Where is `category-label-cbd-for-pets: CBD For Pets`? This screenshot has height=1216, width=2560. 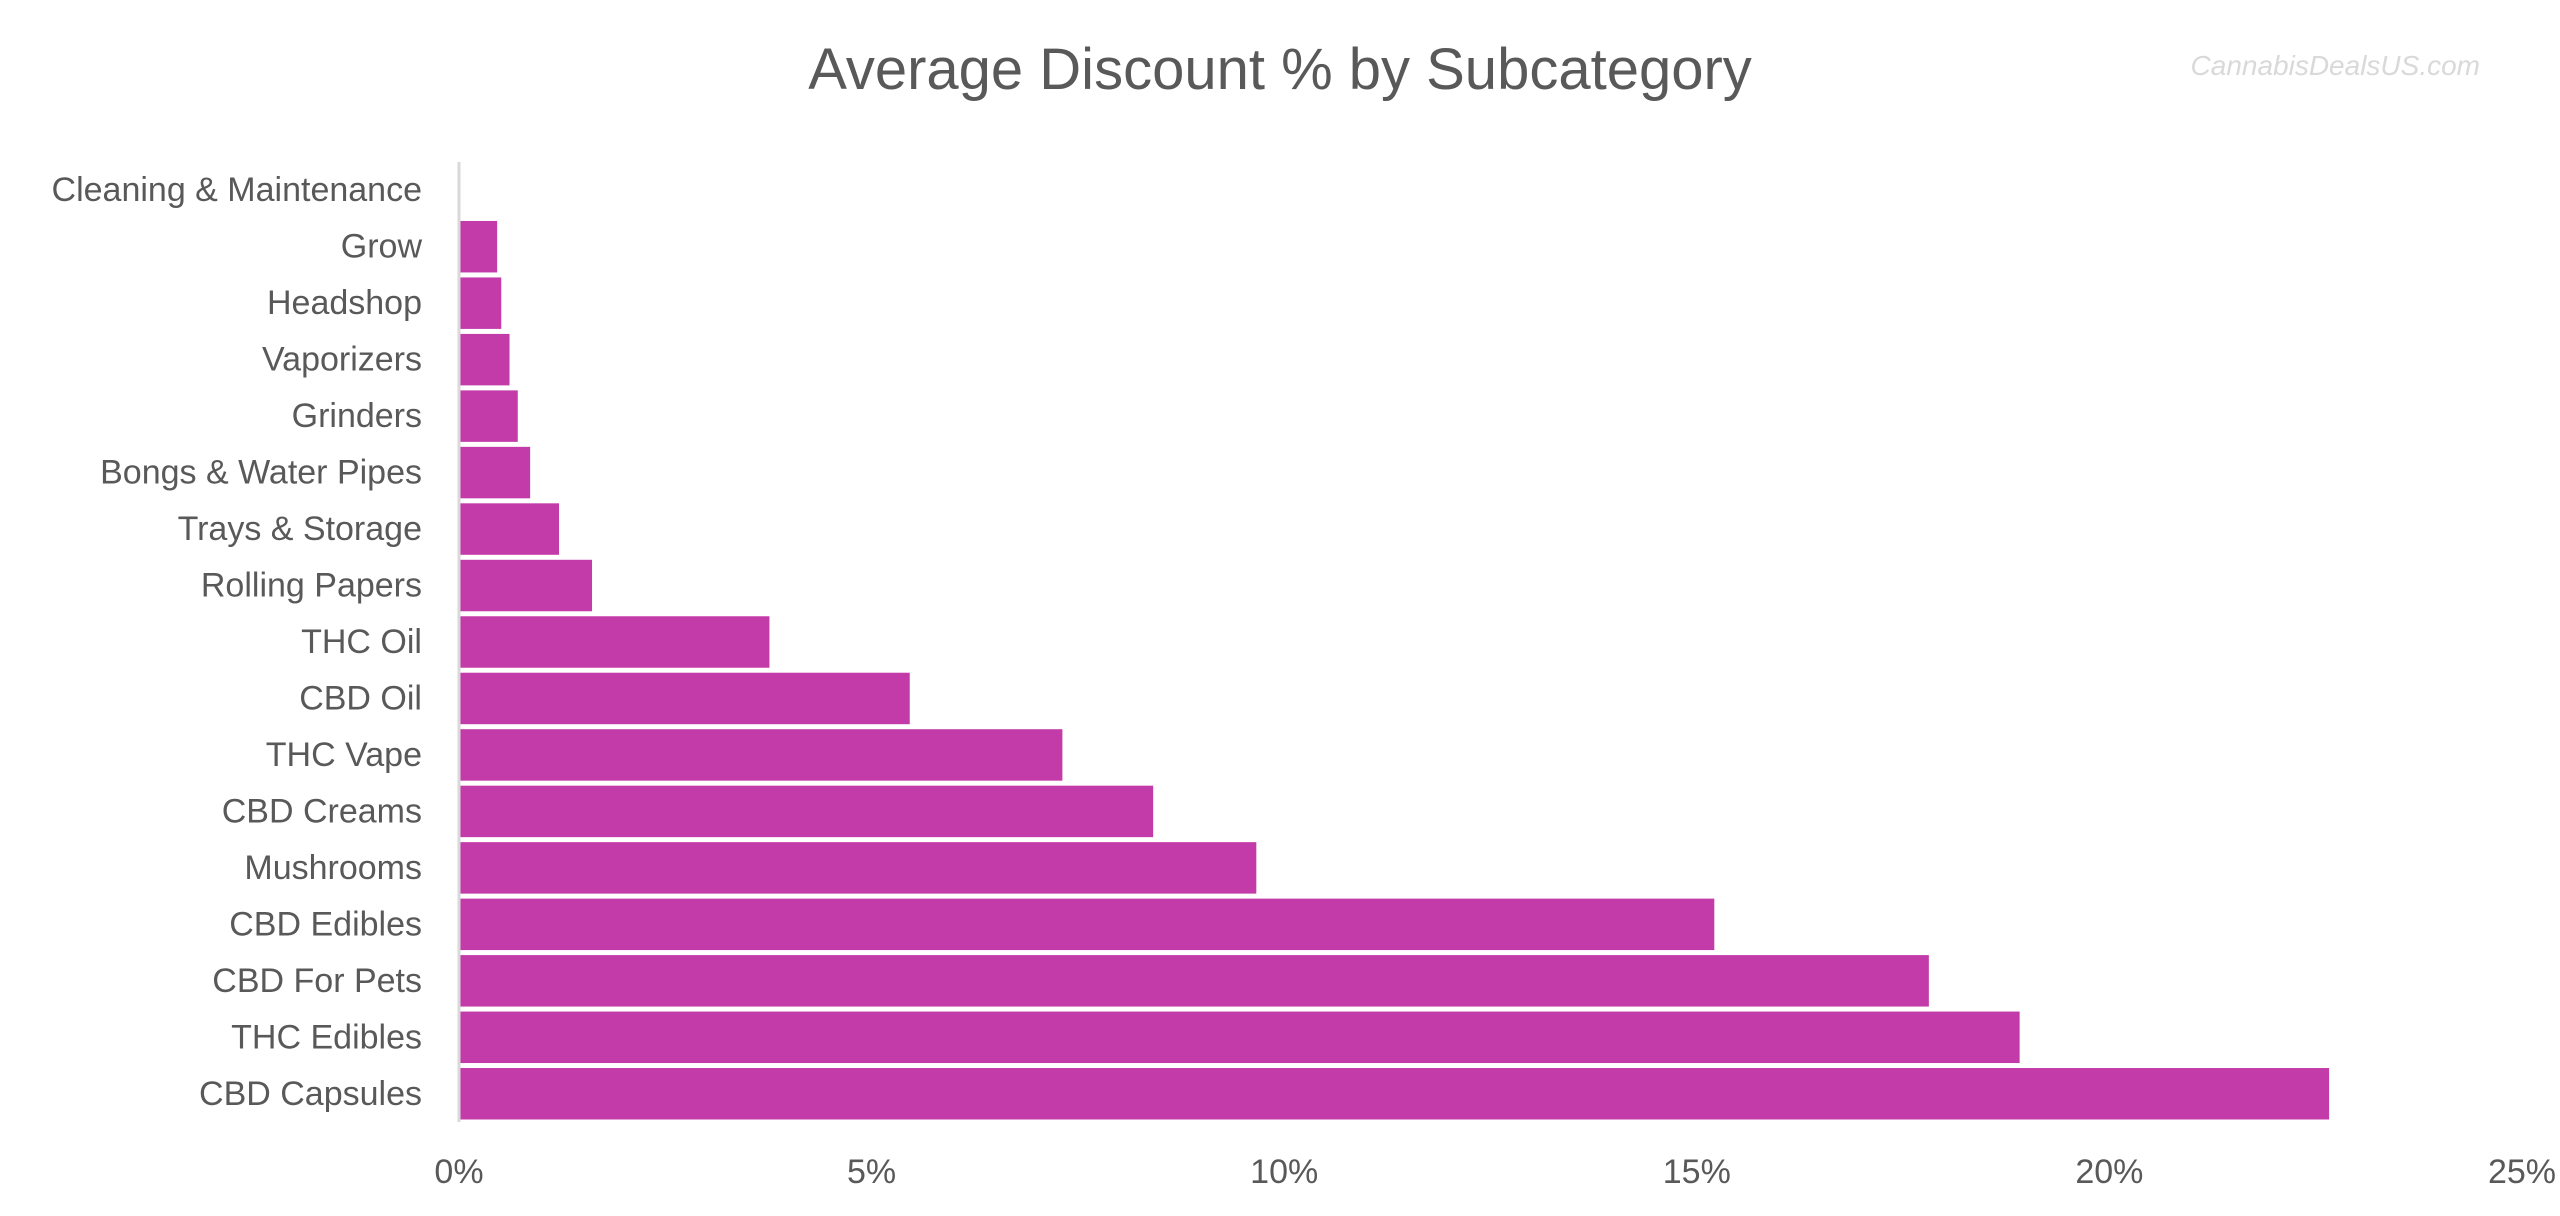 category-label-cbd-for-pets: CBD For Pets is located at coordinates (317, 981).